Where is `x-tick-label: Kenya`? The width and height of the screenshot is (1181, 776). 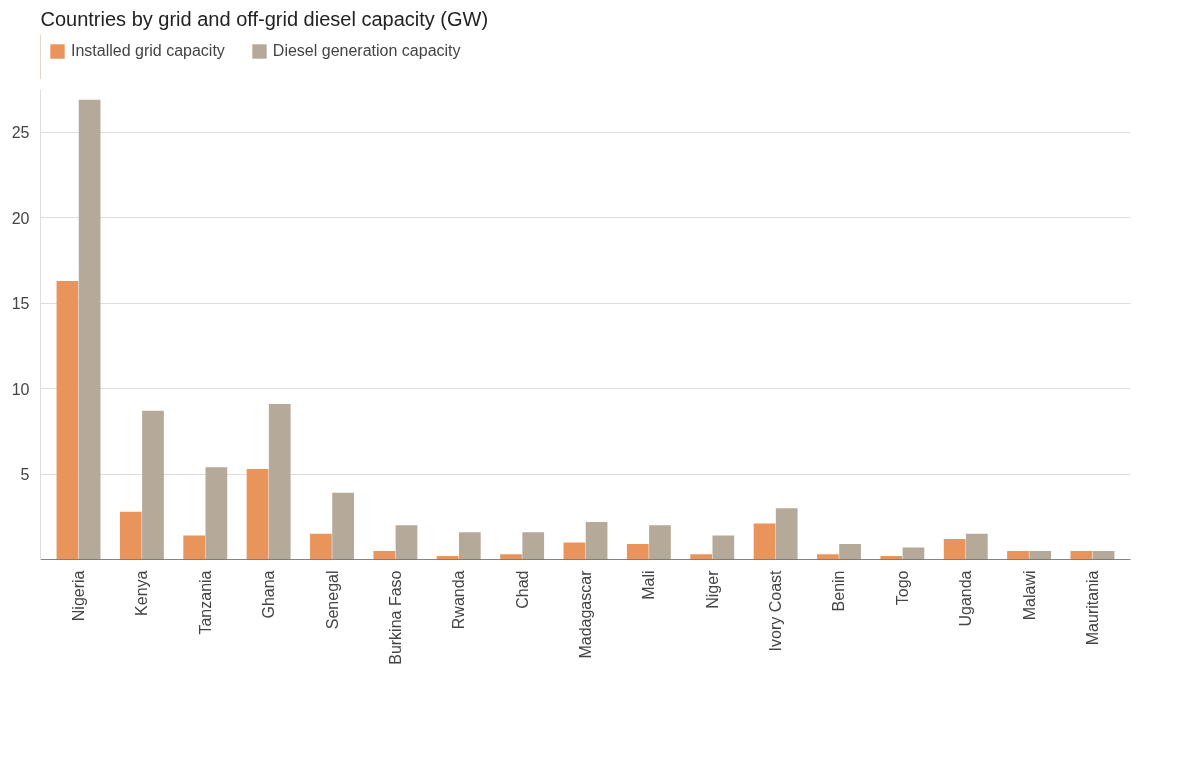 x-tick-label: Kenya is located at coordinates (142, 593).